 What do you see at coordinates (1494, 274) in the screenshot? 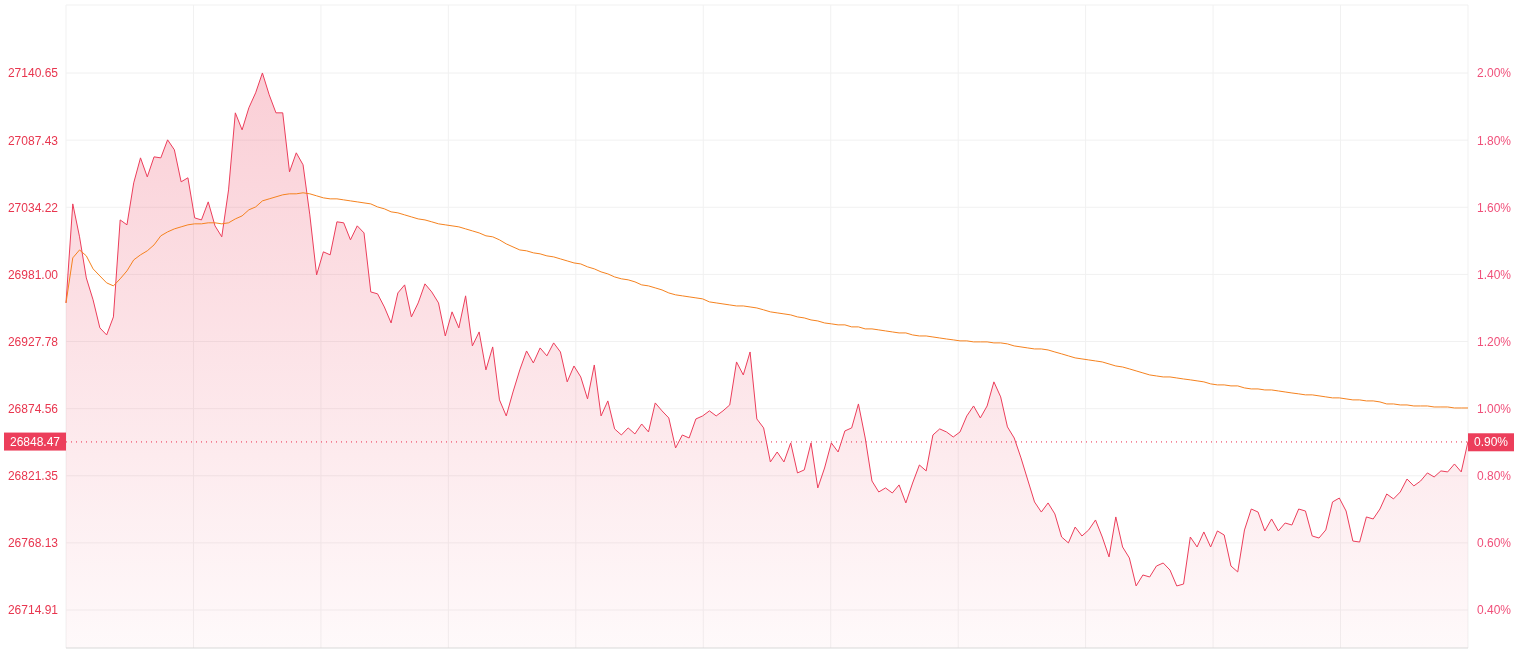
I see `y2-tick-label: 1.40%` at bounding box center [1494, 274].